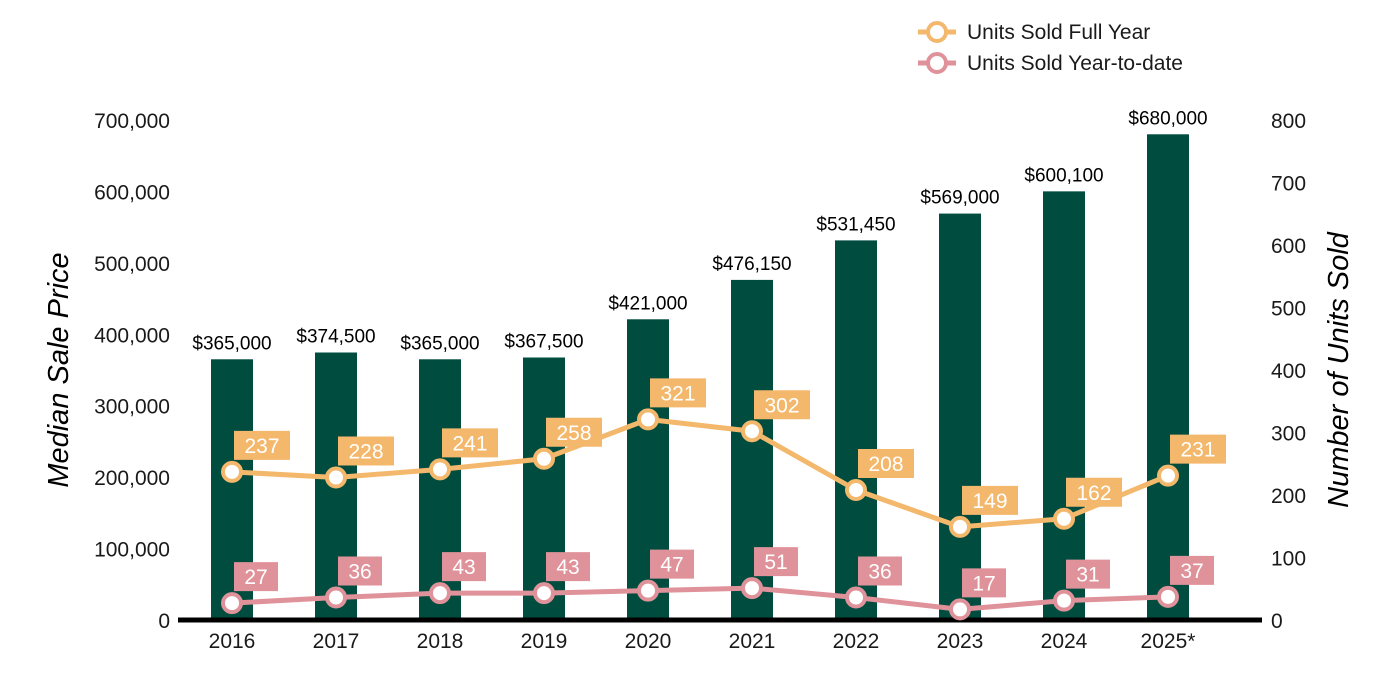  What do you see at coordinates (132, 335) in the screenshot?
I see `y-tick-label: 400,000` at bounding box center [132, 335].